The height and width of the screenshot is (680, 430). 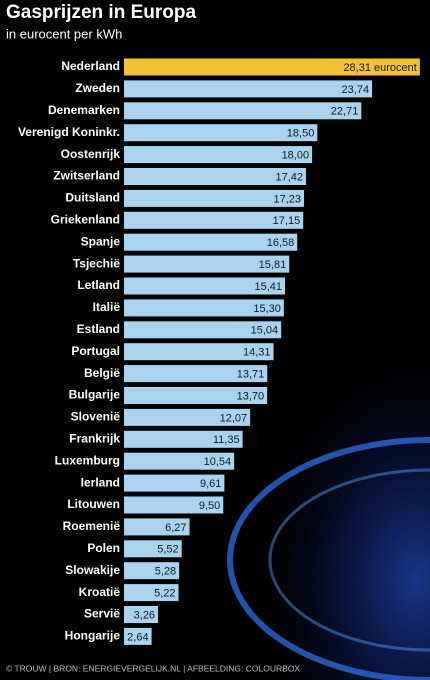 What do you see at coordinates (296, 156) in the screenshot?
I see `value-label: 18,00` at bounding box center [296, 156].